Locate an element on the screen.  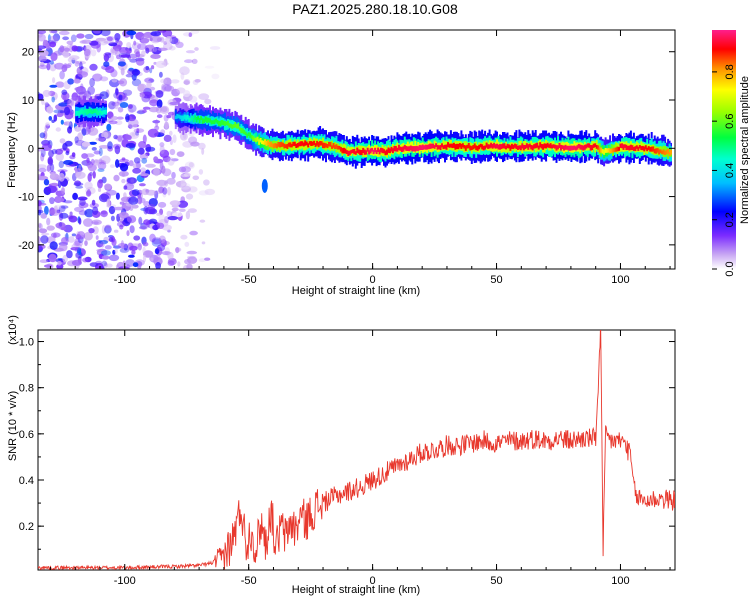
top-x-tick-label: 50 is located at coordinates (496, 280).